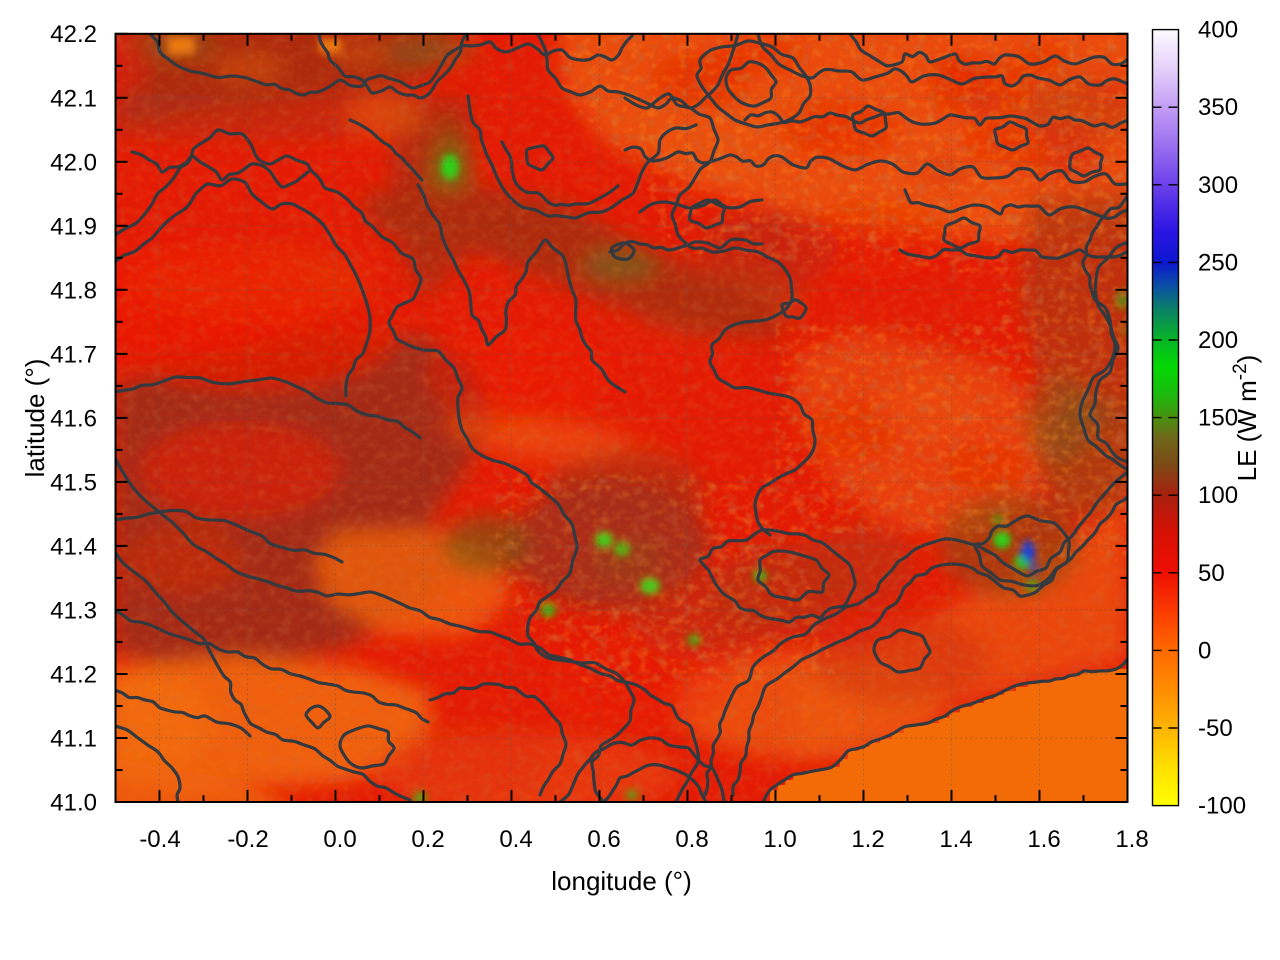 The image size is (1280, 960). I want to click on svg-text: 1.0, so click(779, 839).